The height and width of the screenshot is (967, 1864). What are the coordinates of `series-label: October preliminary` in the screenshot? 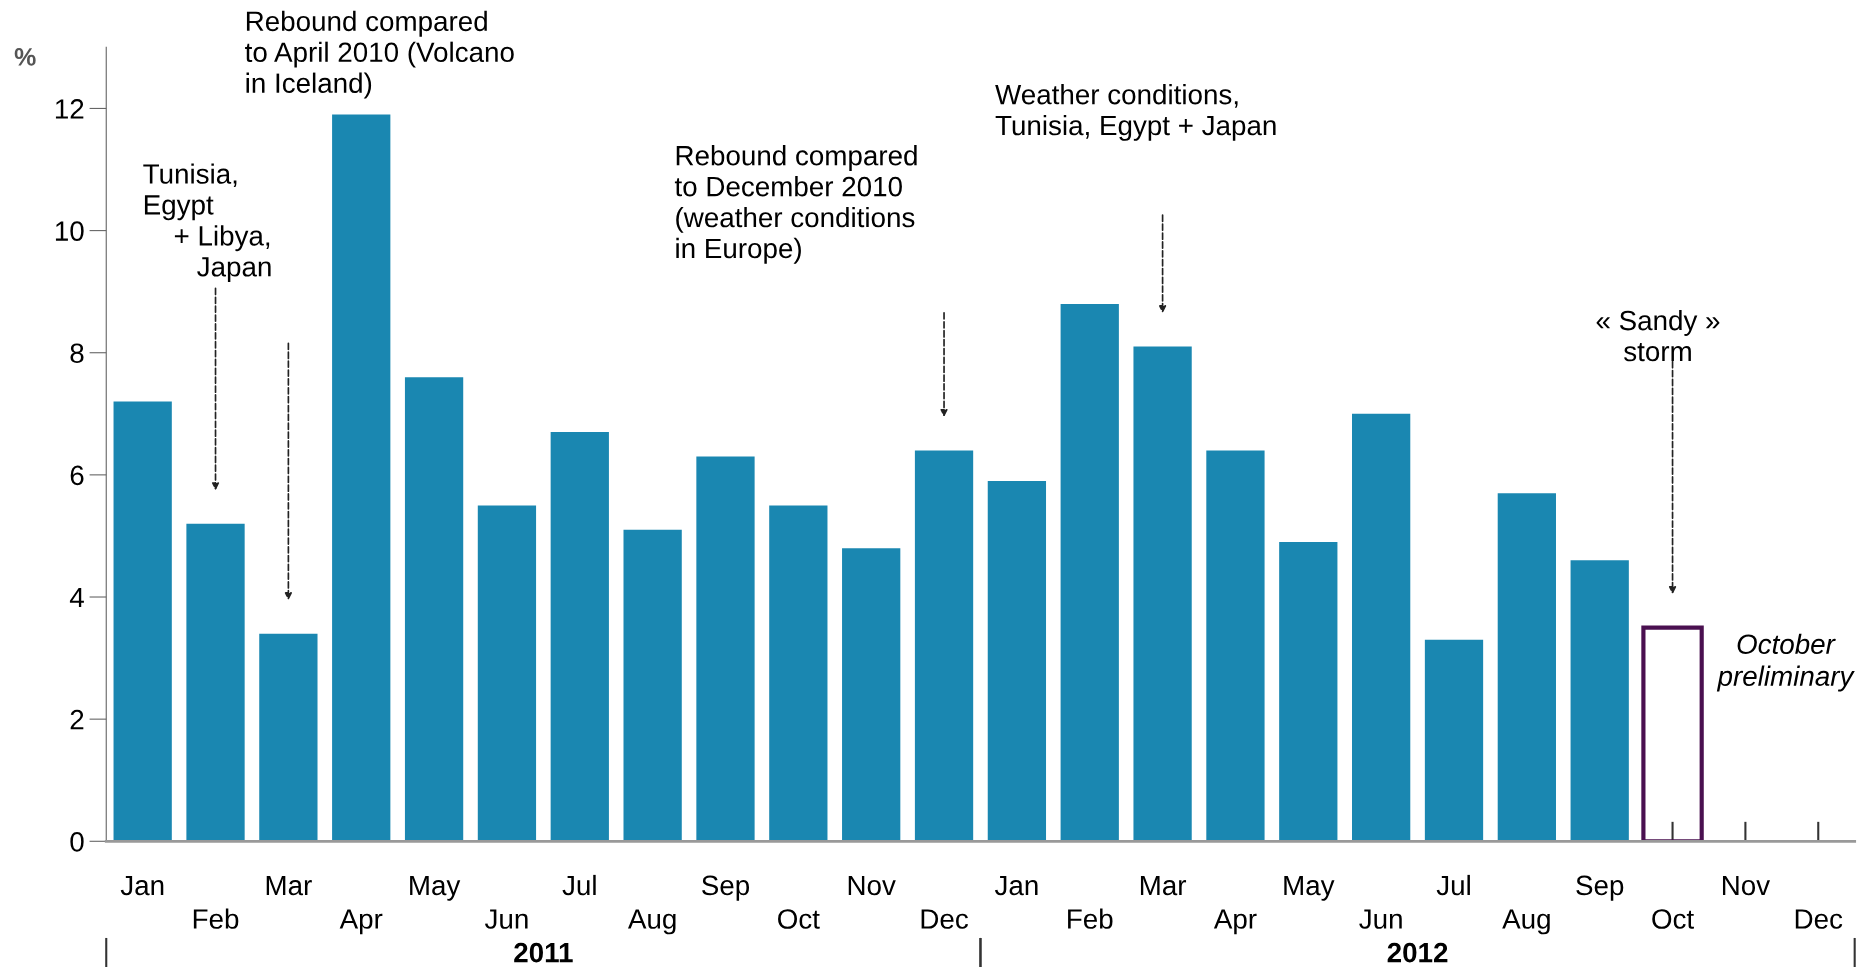 It's located at (1785, 662).